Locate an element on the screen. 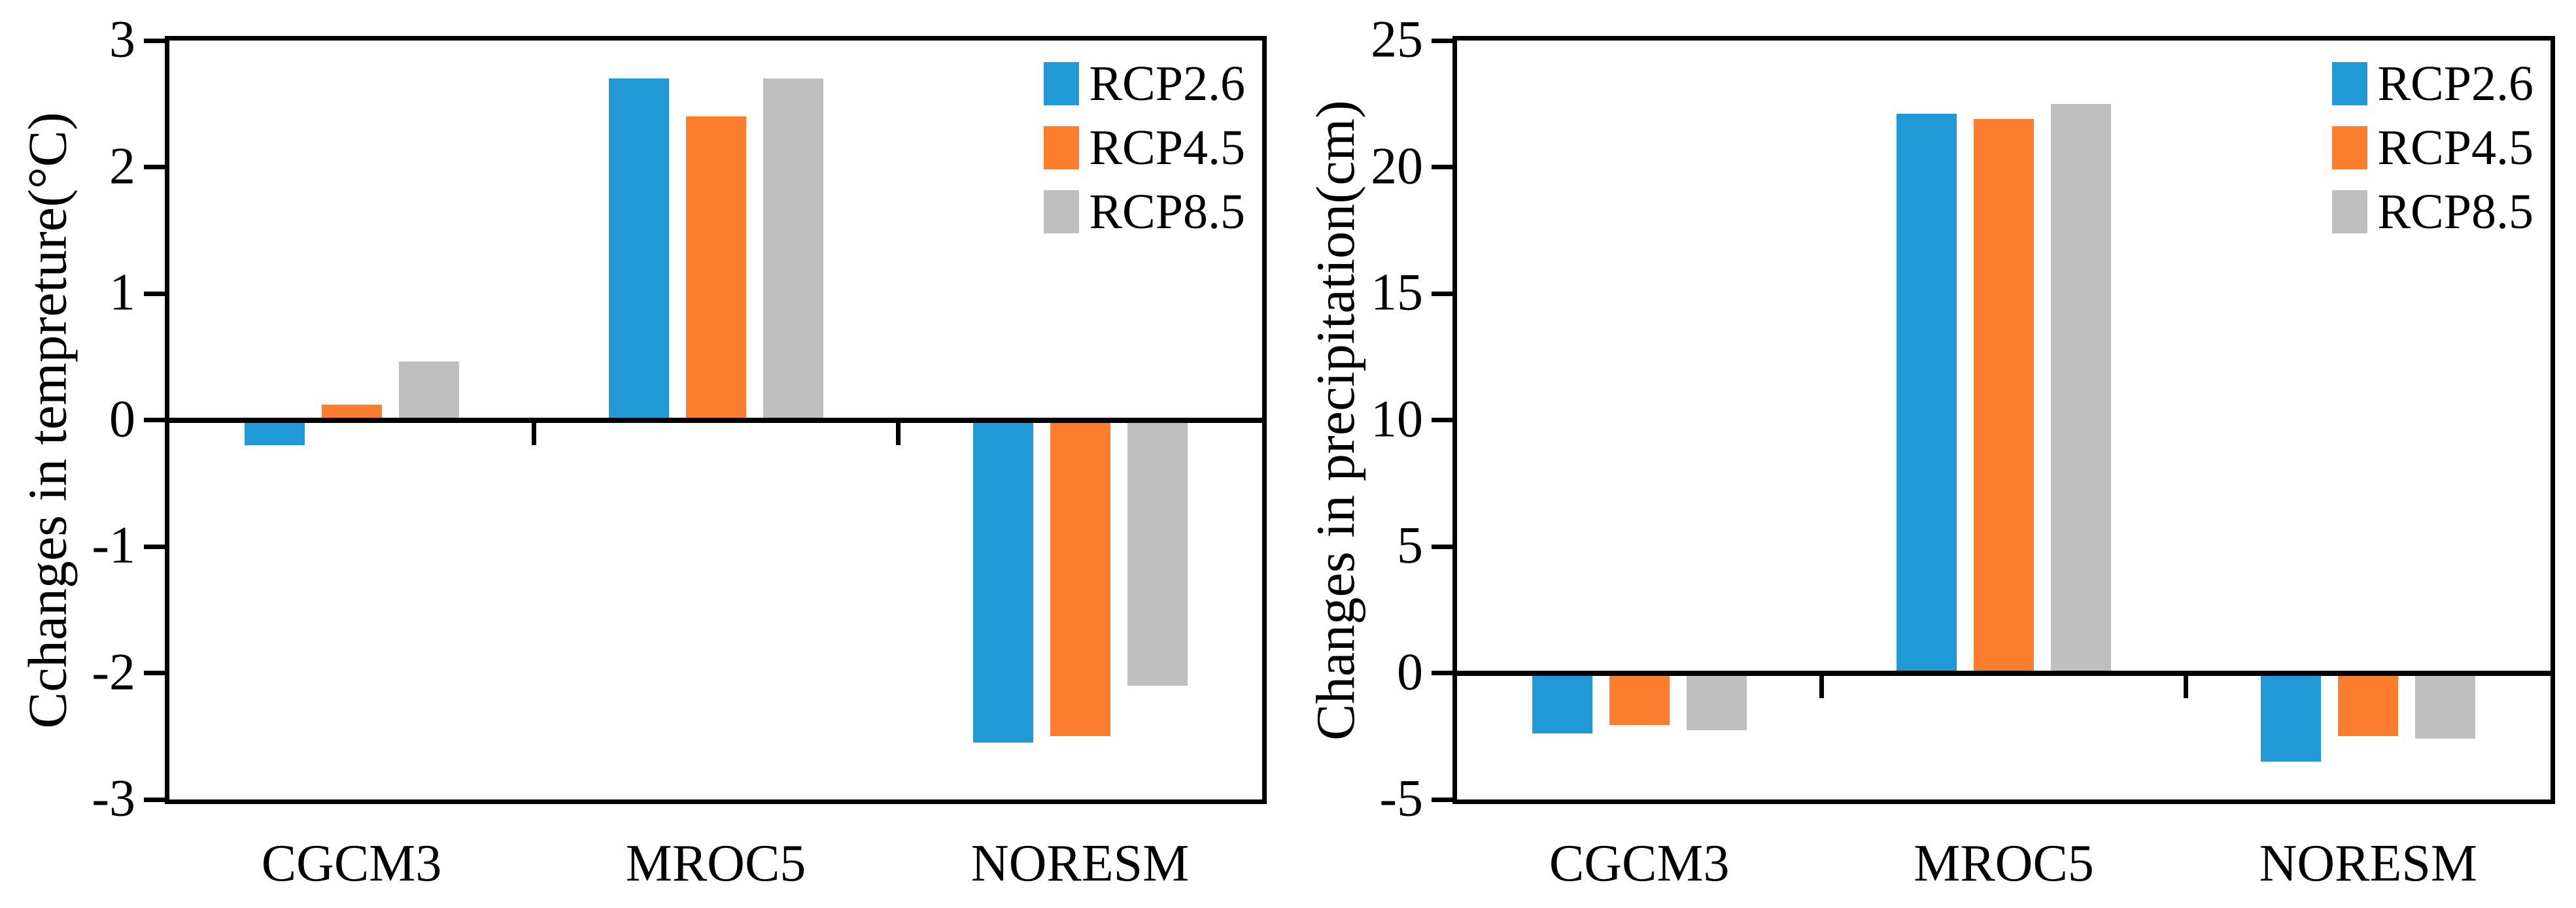 The image size is (2576, 908). y-tick-label: -2 is located at coordinates (114, 672).